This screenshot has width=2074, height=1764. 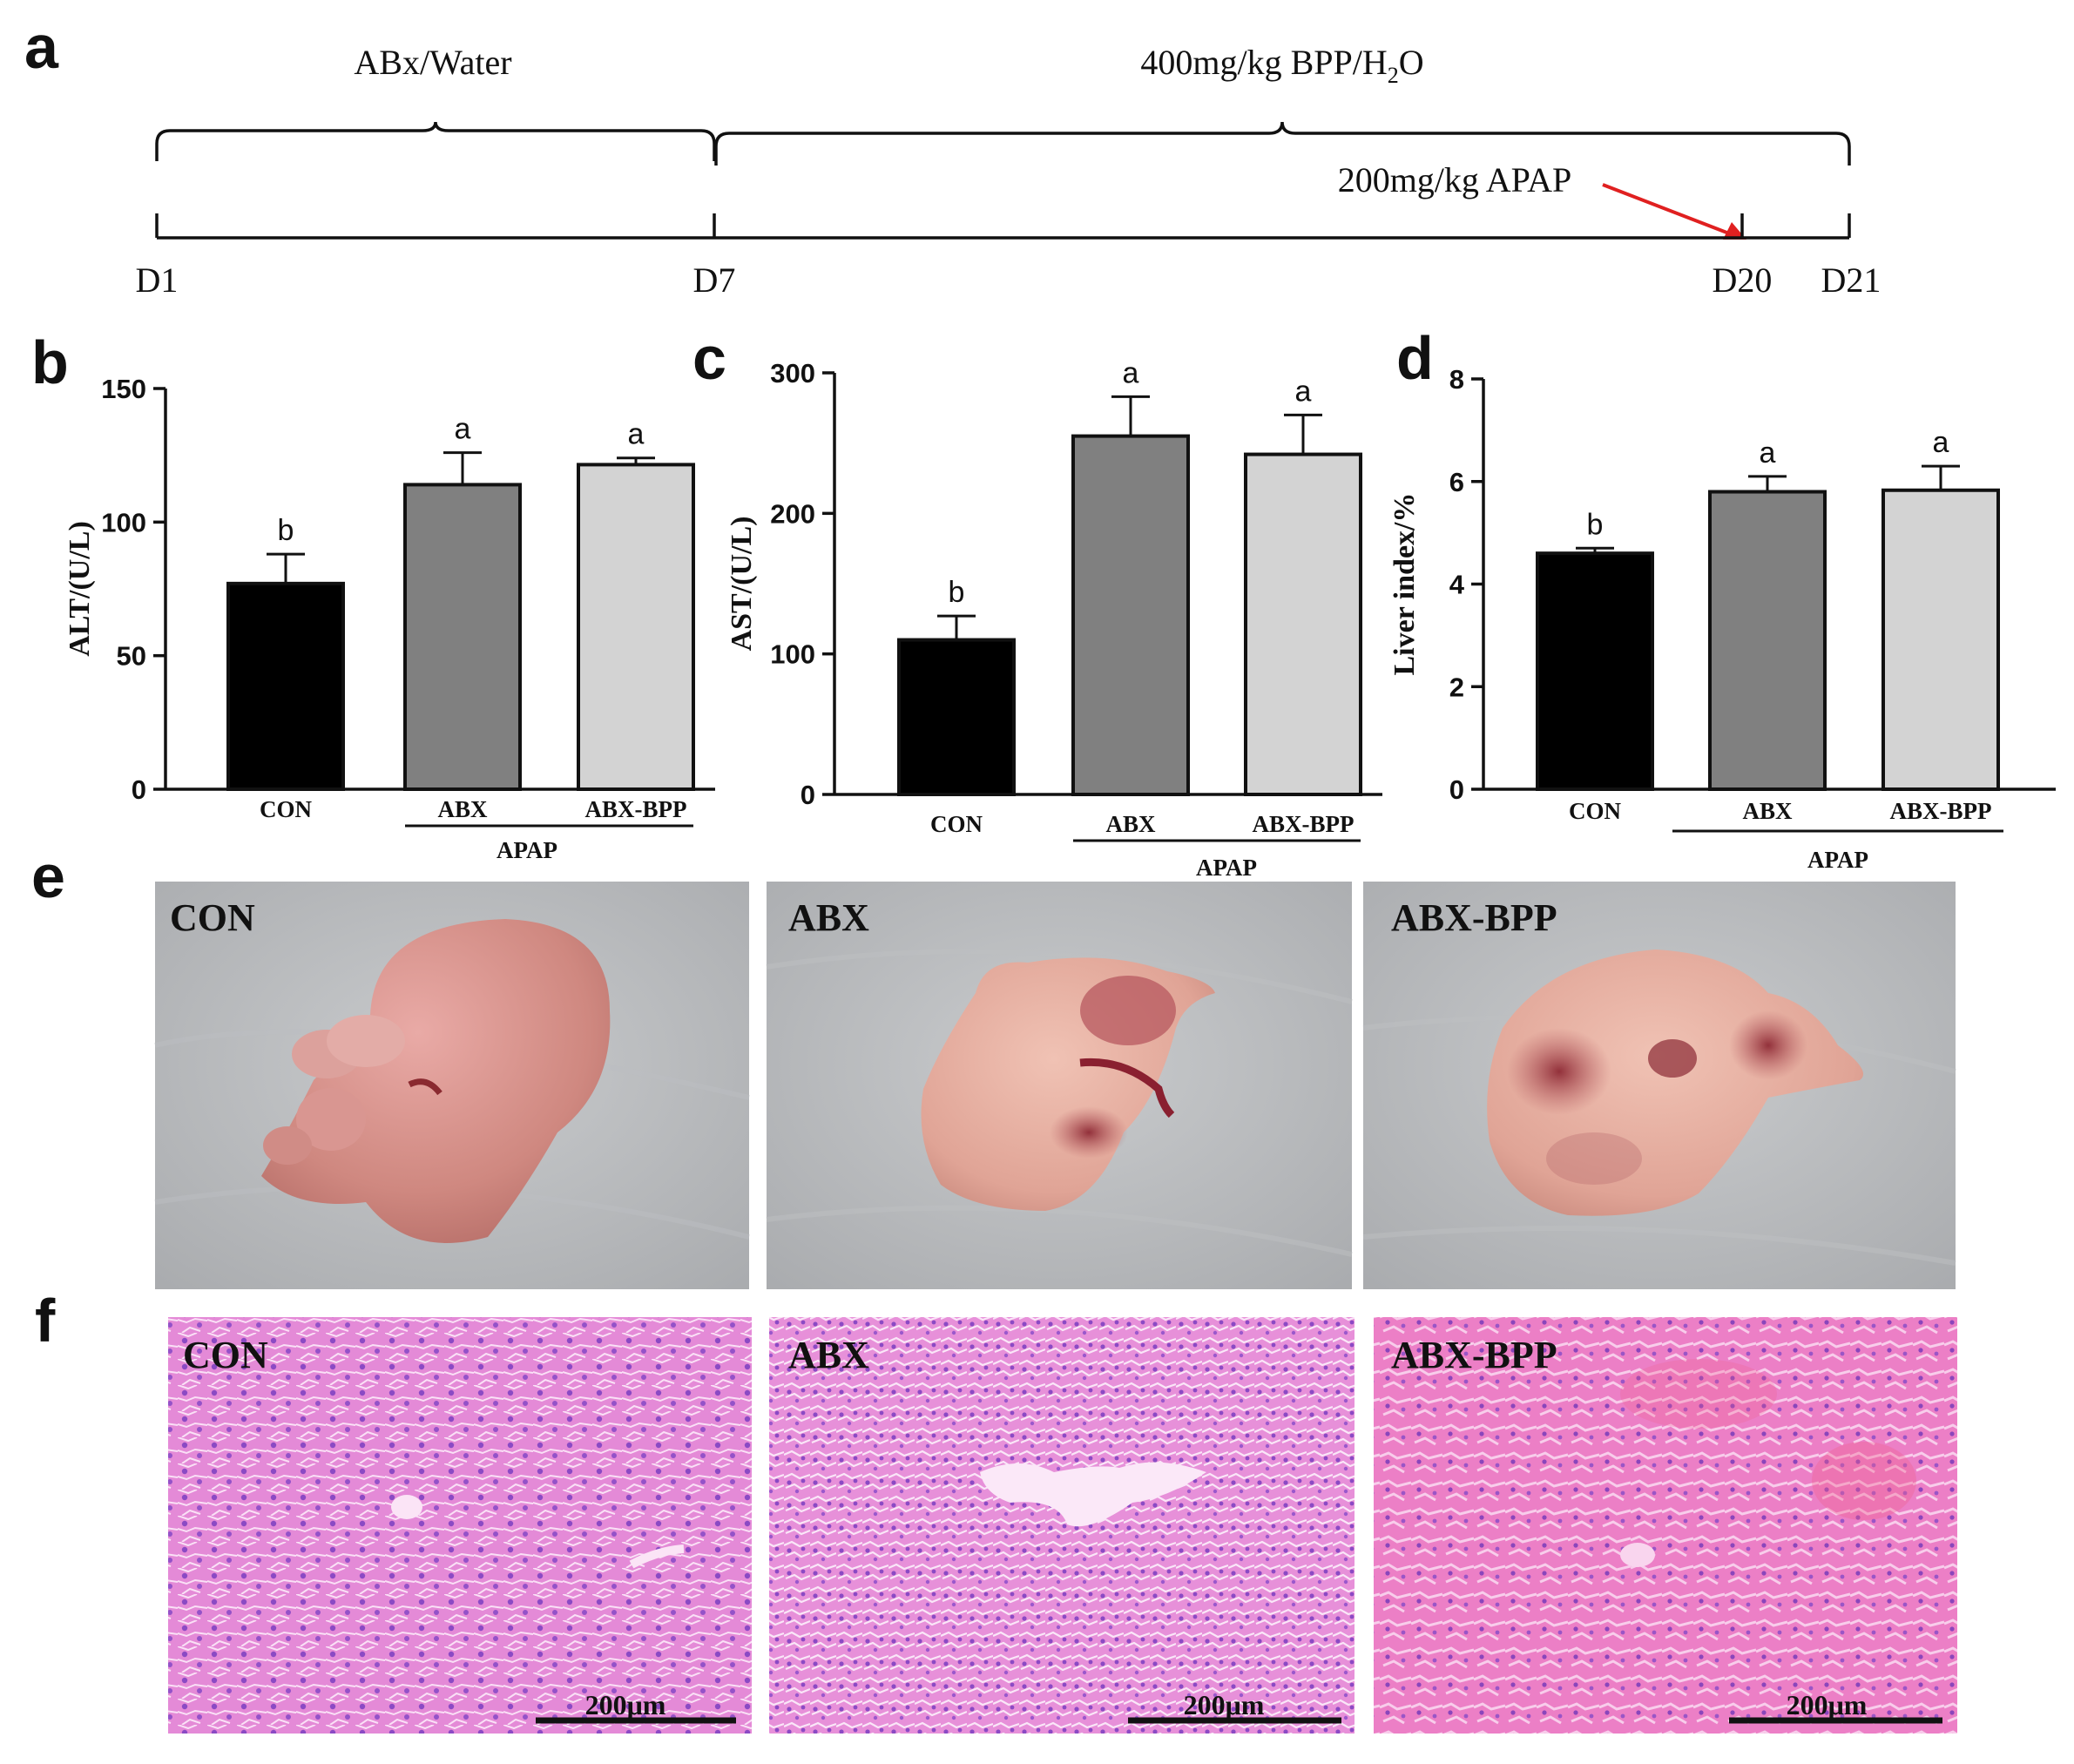 I want to click on chart-ast: 0 100 200 300 AST/(U/L) b CON a ABX a ABX-BPP APAP, so click(x=1054, y=618).